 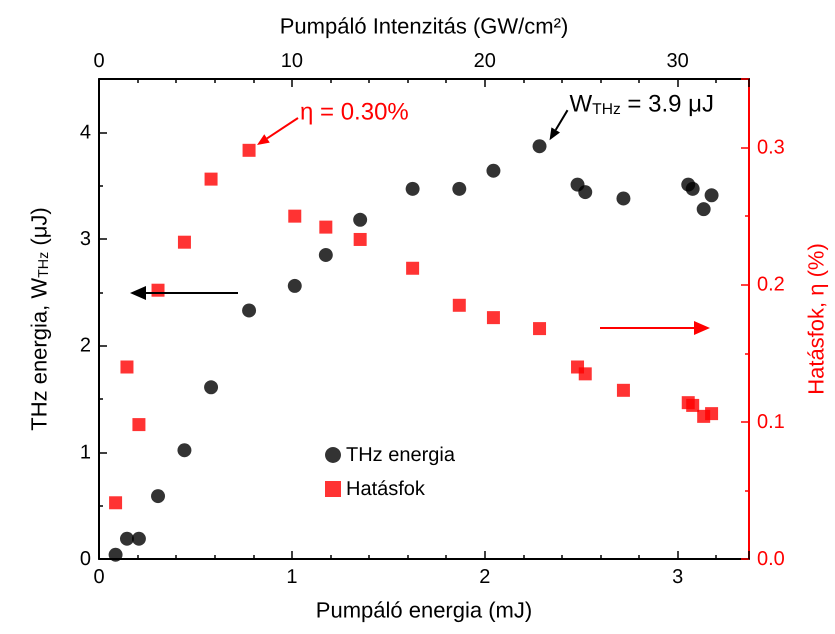 I want to click on x-tick-label: 3, so click(x=678, y=577).